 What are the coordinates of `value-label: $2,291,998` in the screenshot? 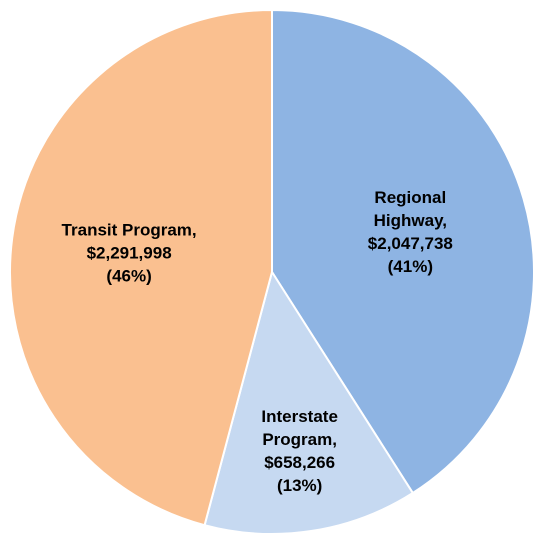 It's located at (129, 253).